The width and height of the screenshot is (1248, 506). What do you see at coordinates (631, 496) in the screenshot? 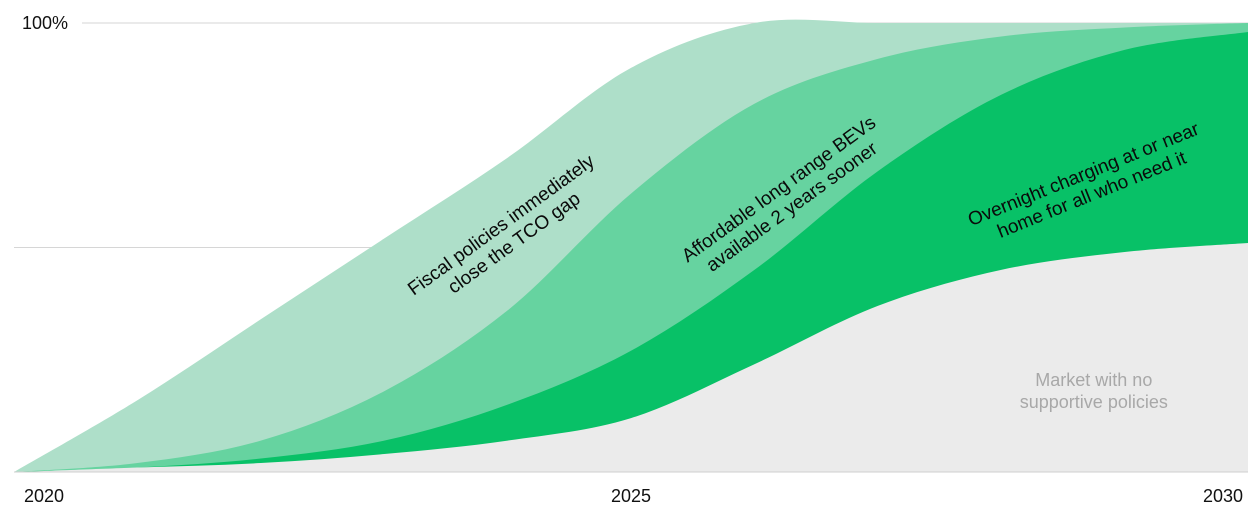
I see `x-tick-label: 2025` at bounding box center [631, 496].